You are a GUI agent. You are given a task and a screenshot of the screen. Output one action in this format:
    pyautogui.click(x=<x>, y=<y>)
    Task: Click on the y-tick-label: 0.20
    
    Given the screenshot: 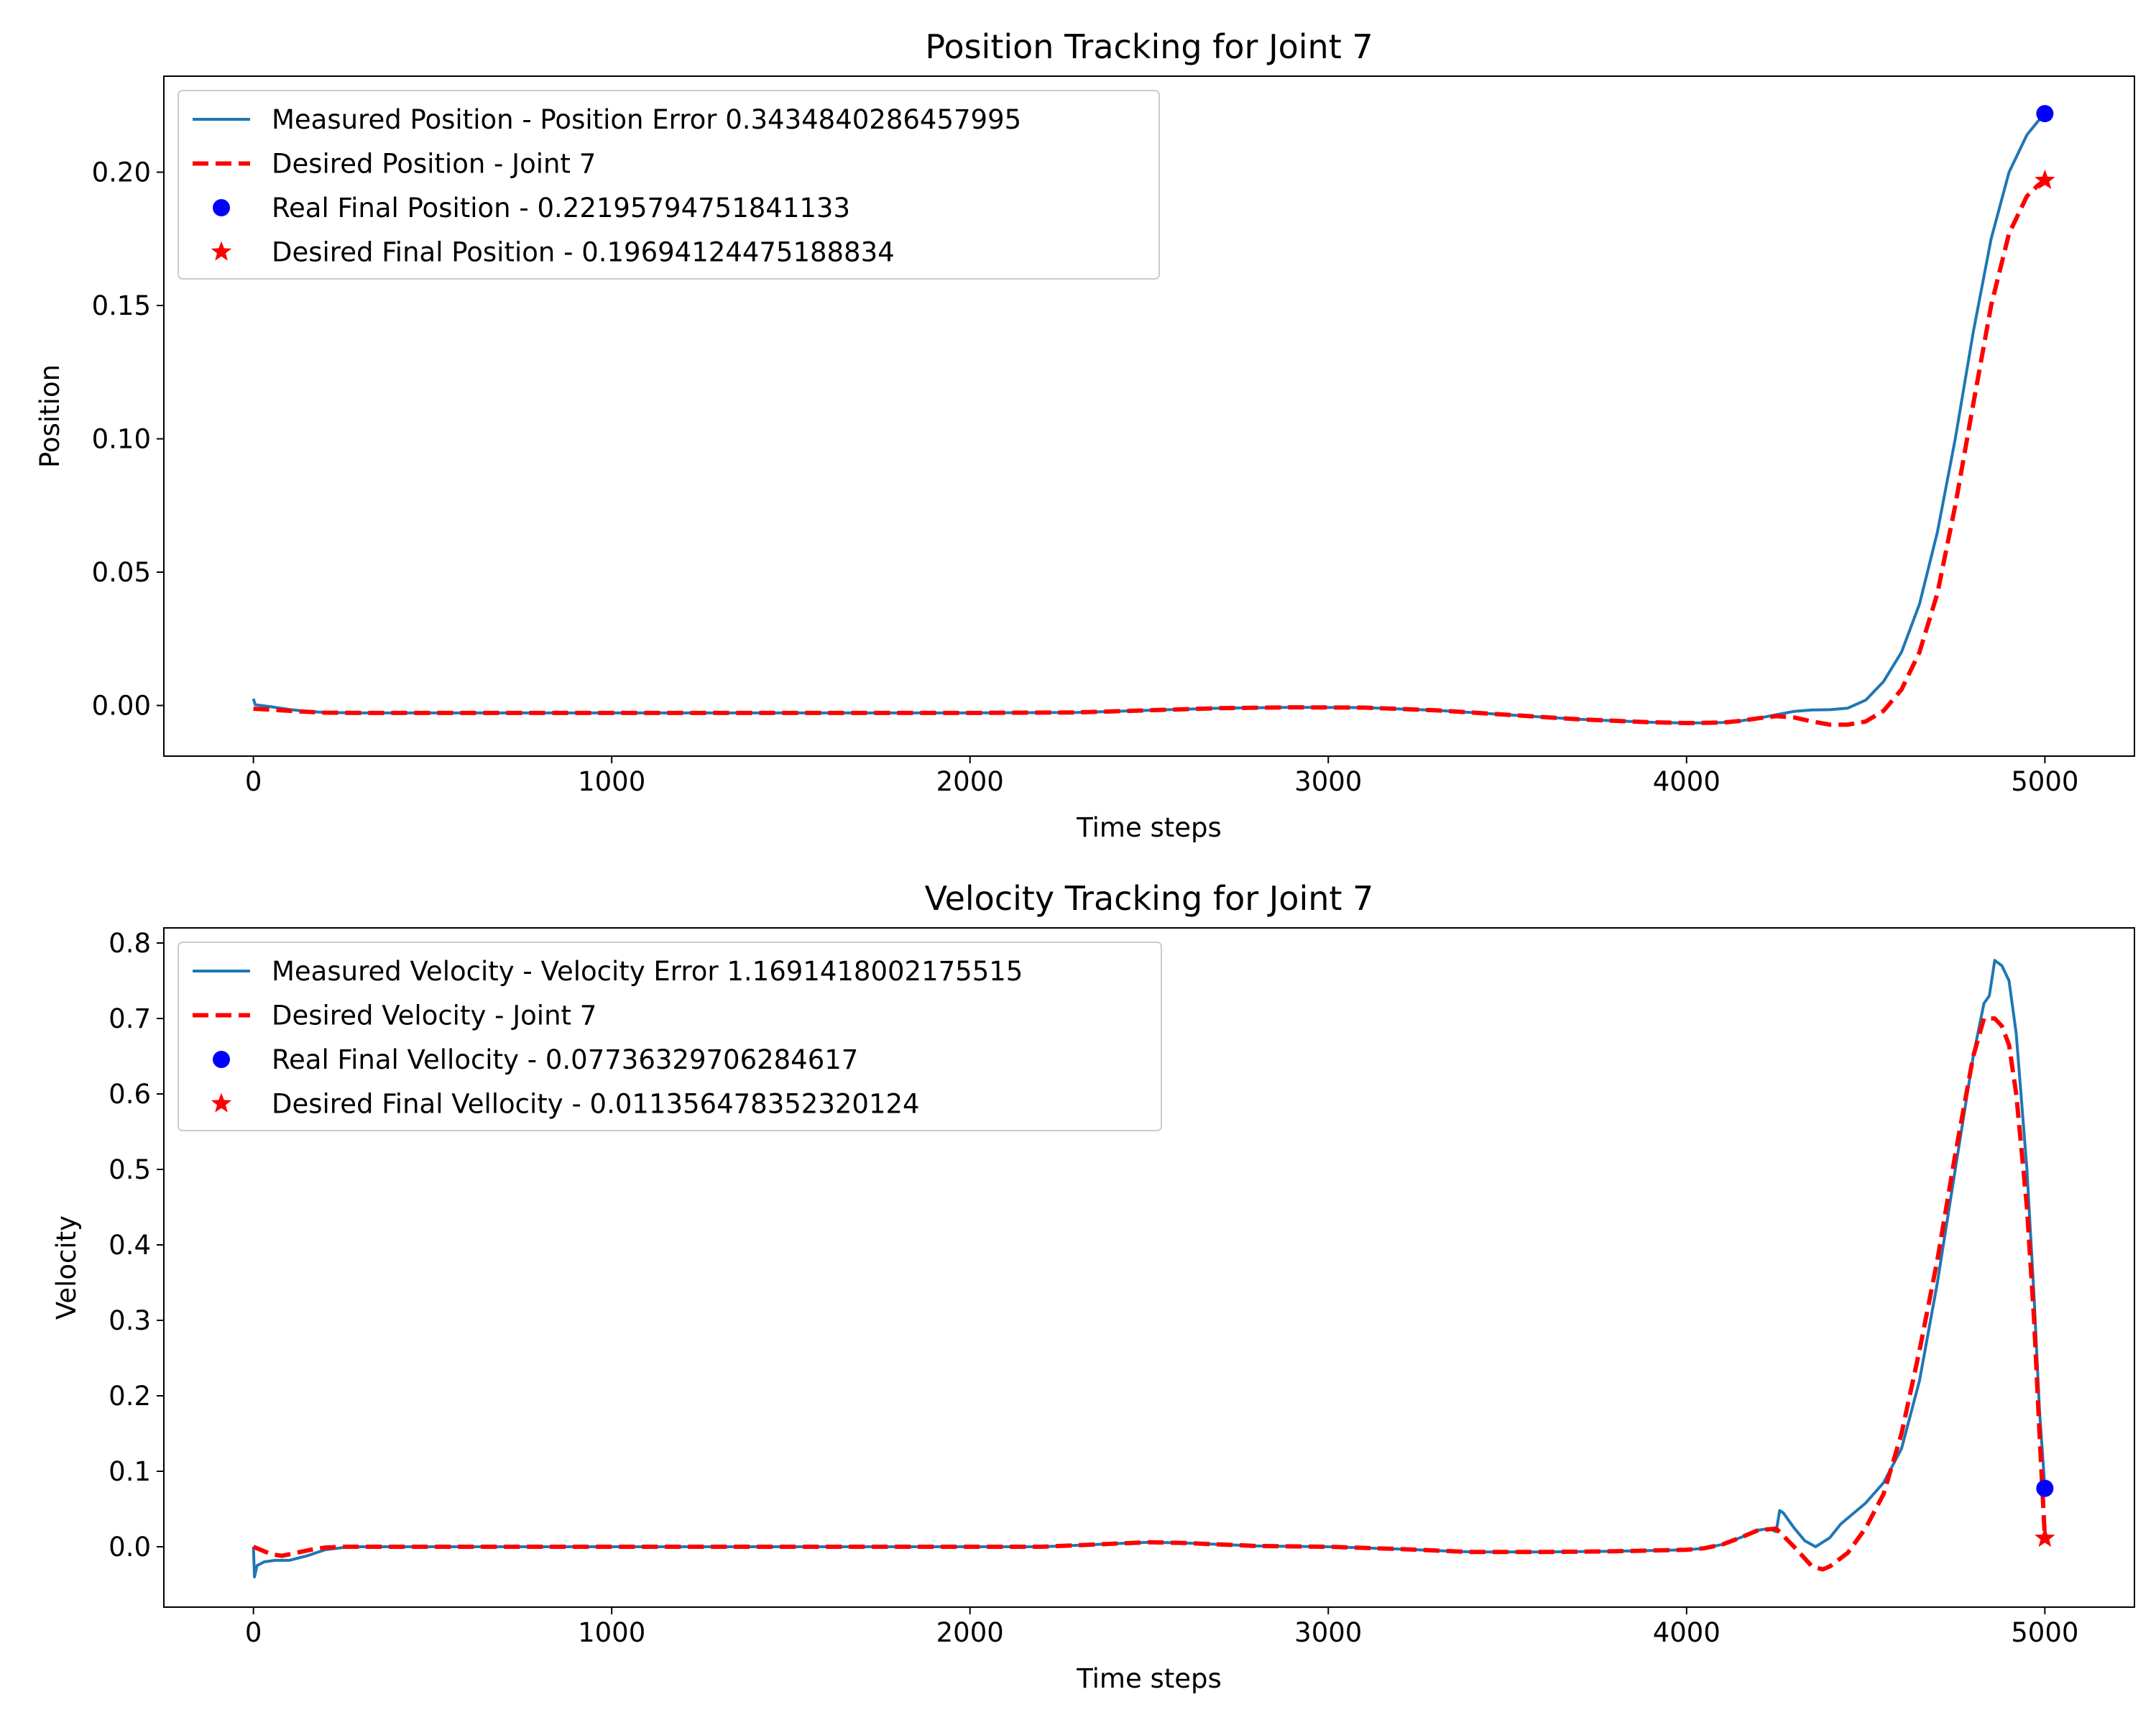 What is the action you would take?
    pyautogui.click(x=121, y=172)
    